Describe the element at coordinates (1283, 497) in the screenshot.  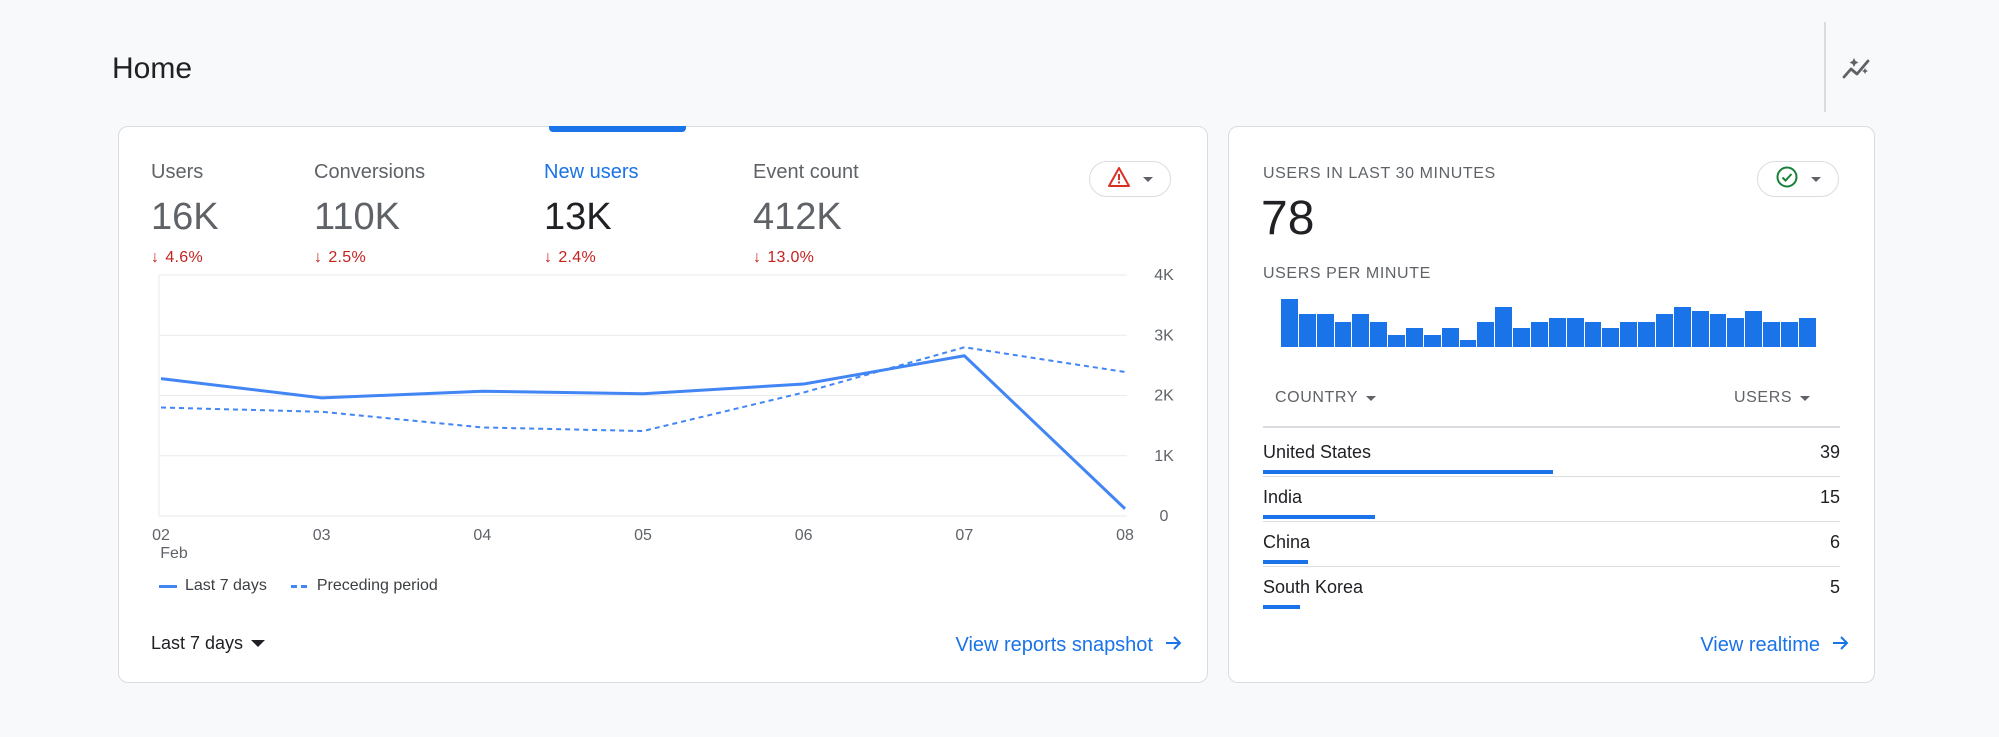
I see `country-name: India` at that location.